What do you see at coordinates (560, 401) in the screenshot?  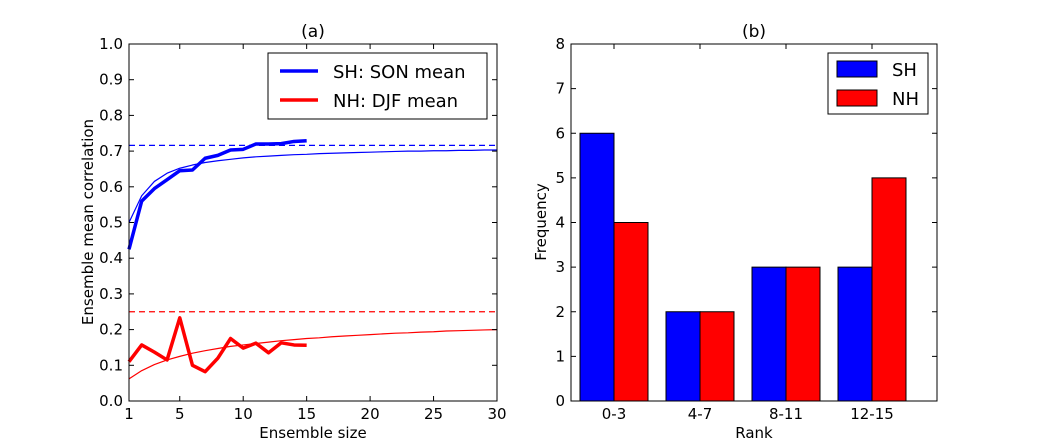 I see `y-tick-label-b-0: 0` at bounding box center [560, 401].